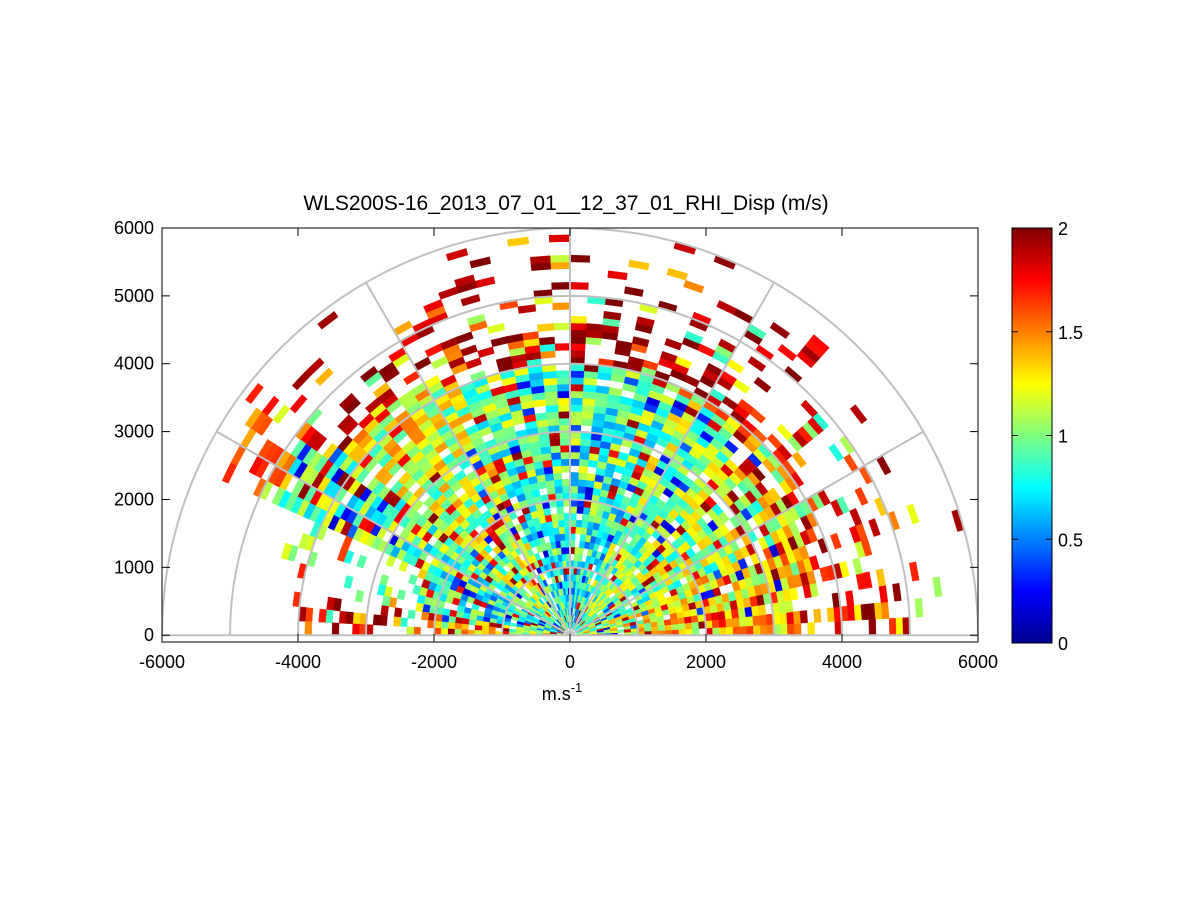  Describe the element at coordinates (149, 635) in the screenshot. I see `y-tick-label: 0` at that location.